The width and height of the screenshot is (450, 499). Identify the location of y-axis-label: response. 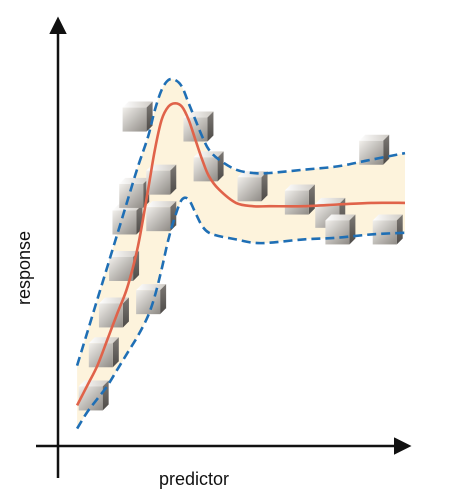
(24, 268).